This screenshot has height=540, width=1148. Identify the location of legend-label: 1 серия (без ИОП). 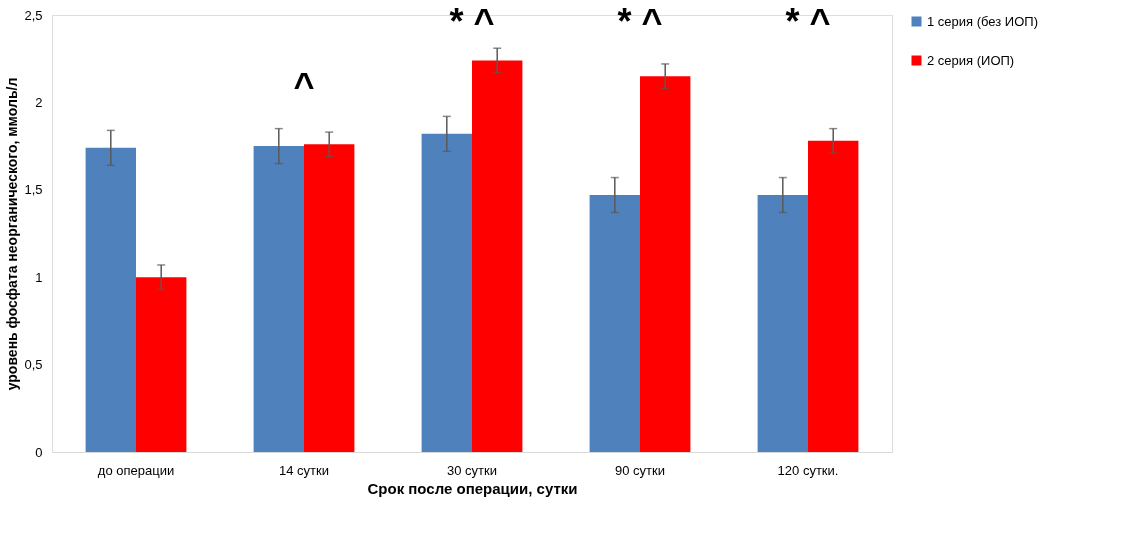
(982, 21).